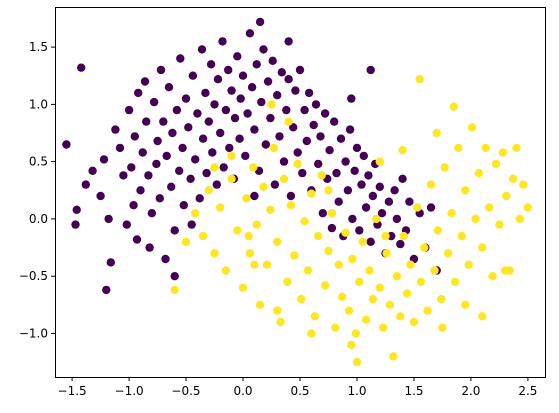  I want to click on y-tick-label: 0.5, so click(38, 162).